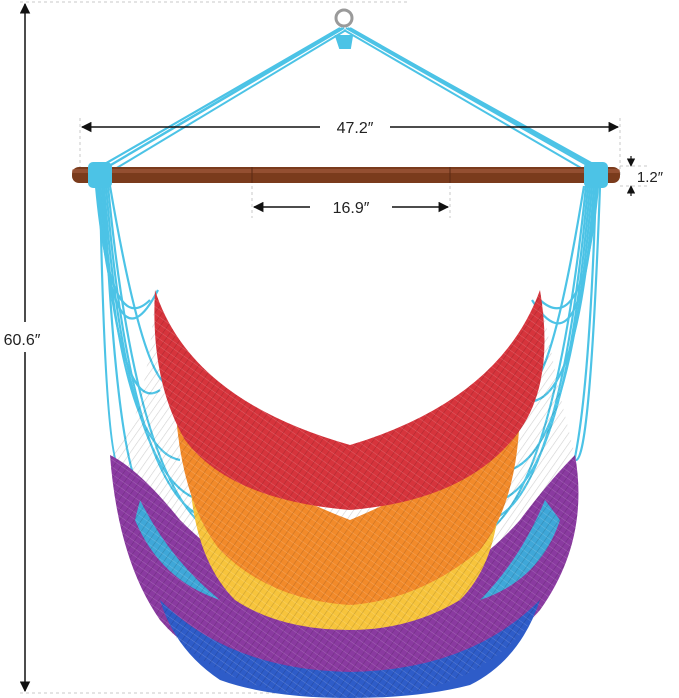  I want to click on dimension-spreader-segment: 16.9″, so click(351, 208).